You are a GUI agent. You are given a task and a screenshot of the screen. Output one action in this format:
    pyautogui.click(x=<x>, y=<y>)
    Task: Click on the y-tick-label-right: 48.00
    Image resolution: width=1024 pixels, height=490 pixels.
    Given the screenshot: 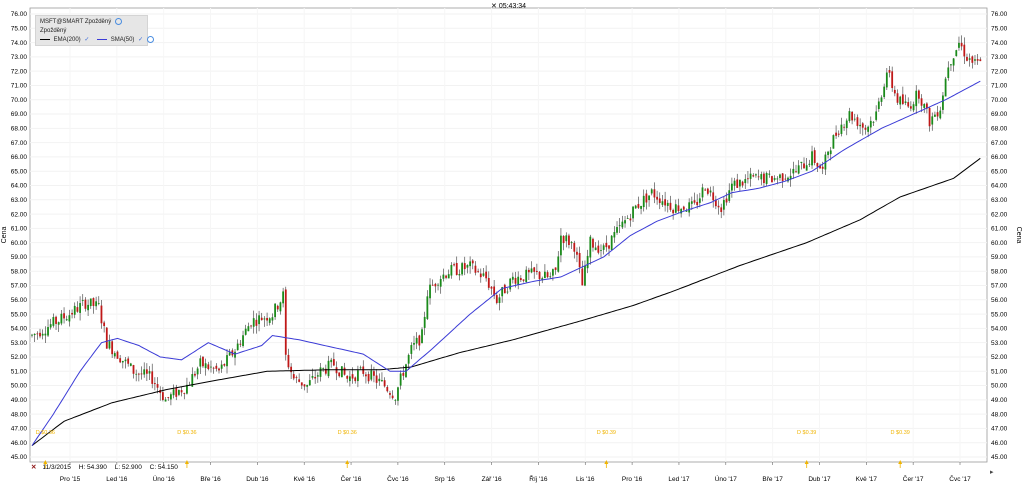 What is the action you would take?
    pyautogui.click(x=999, y=414)
    